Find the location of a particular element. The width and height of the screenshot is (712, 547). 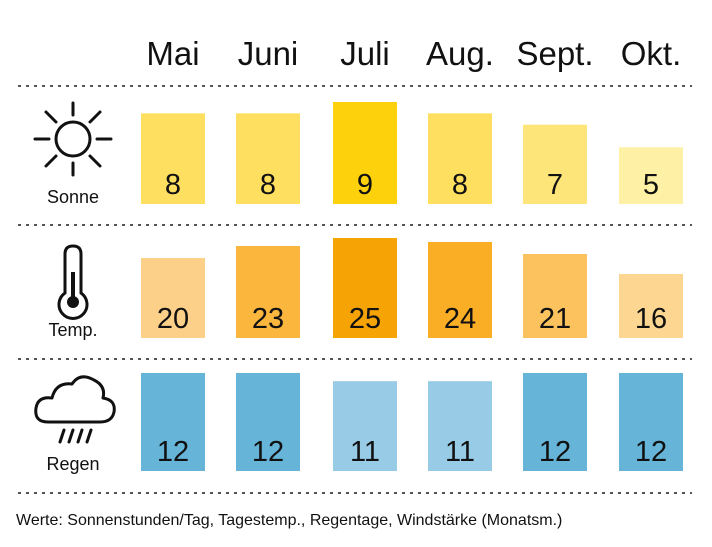

month-header: Juni is located at coordinates (268, 53).